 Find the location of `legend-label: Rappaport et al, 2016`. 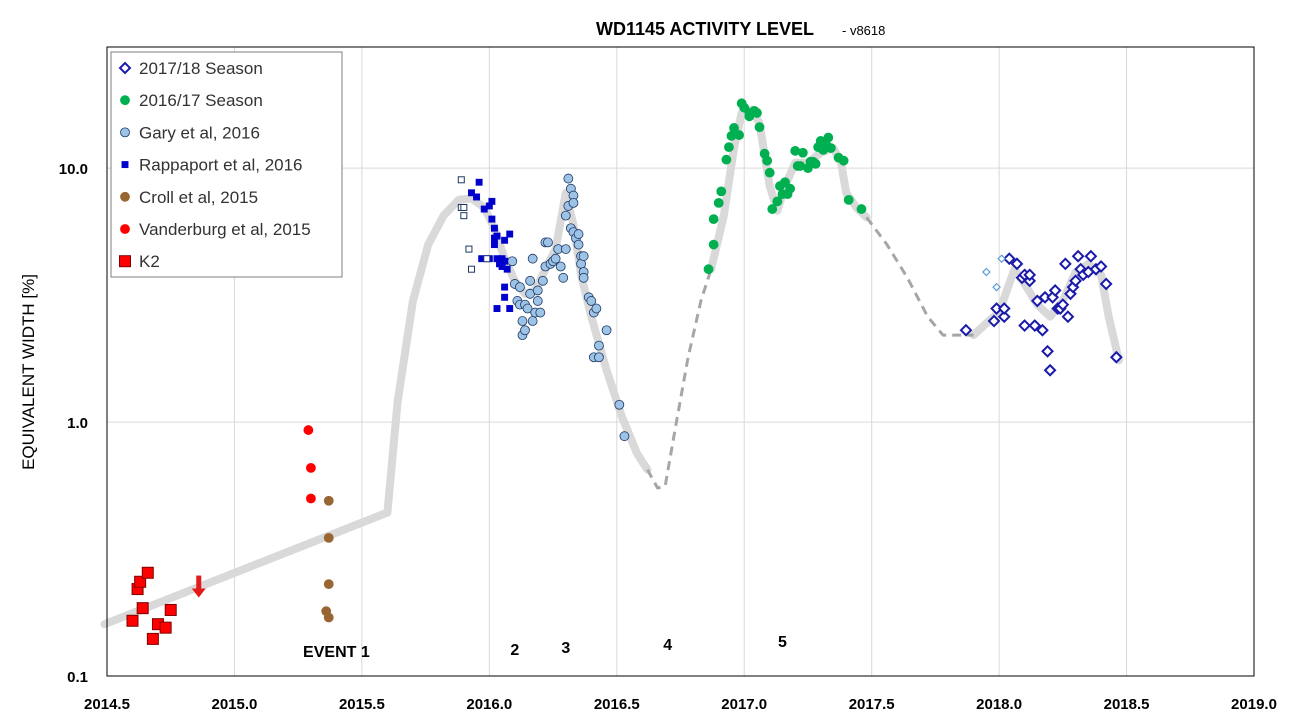

legend-label: Rappaport et al, 2016 is located at coordinates (221, 165).